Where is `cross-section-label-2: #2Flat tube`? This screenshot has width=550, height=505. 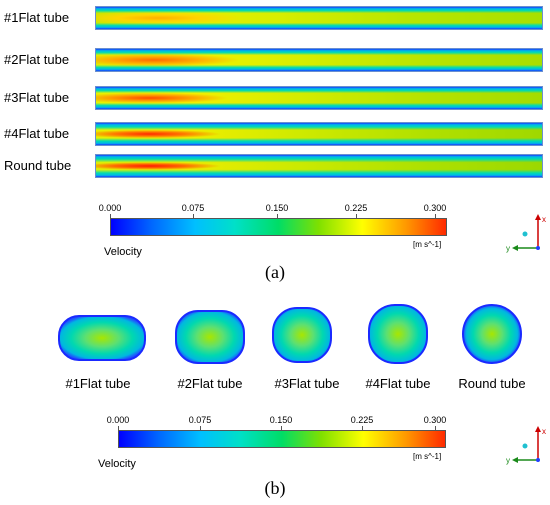
cross-section-label-2: #2Flat tube is located at coordinates (210, 383).